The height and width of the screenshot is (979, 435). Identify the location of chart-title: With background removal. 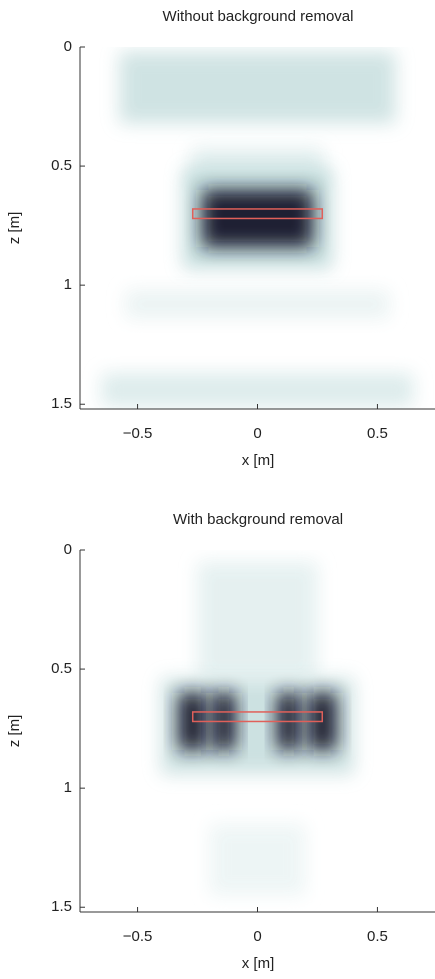
(258, 519).